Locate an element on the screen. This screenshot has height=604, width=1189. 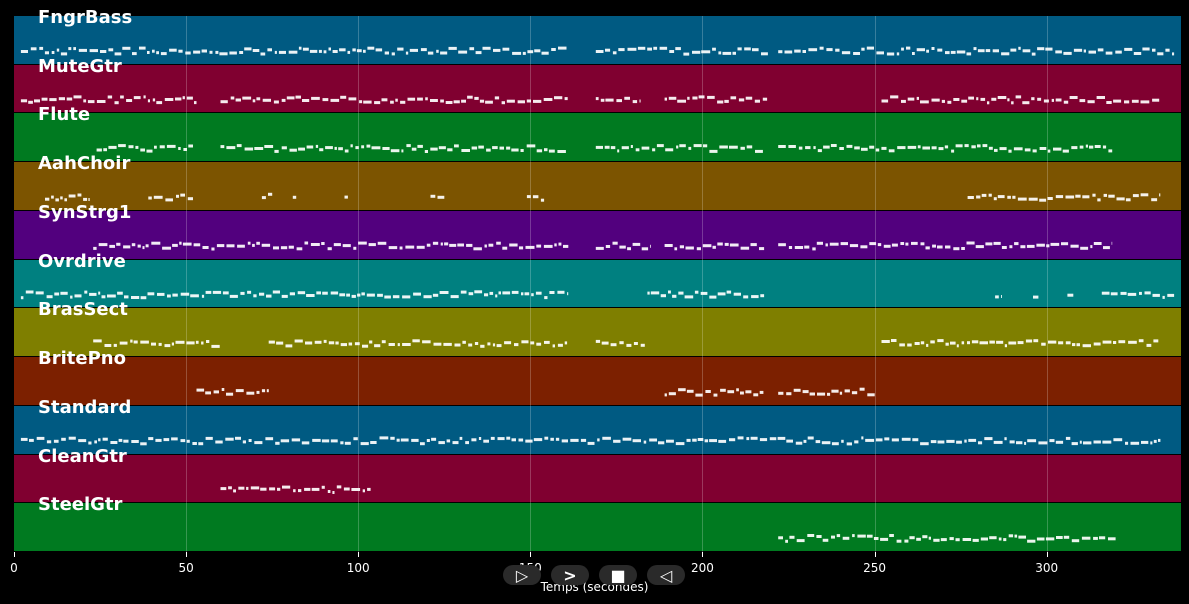
forward-icon: > is located at coordinates (570, 575).